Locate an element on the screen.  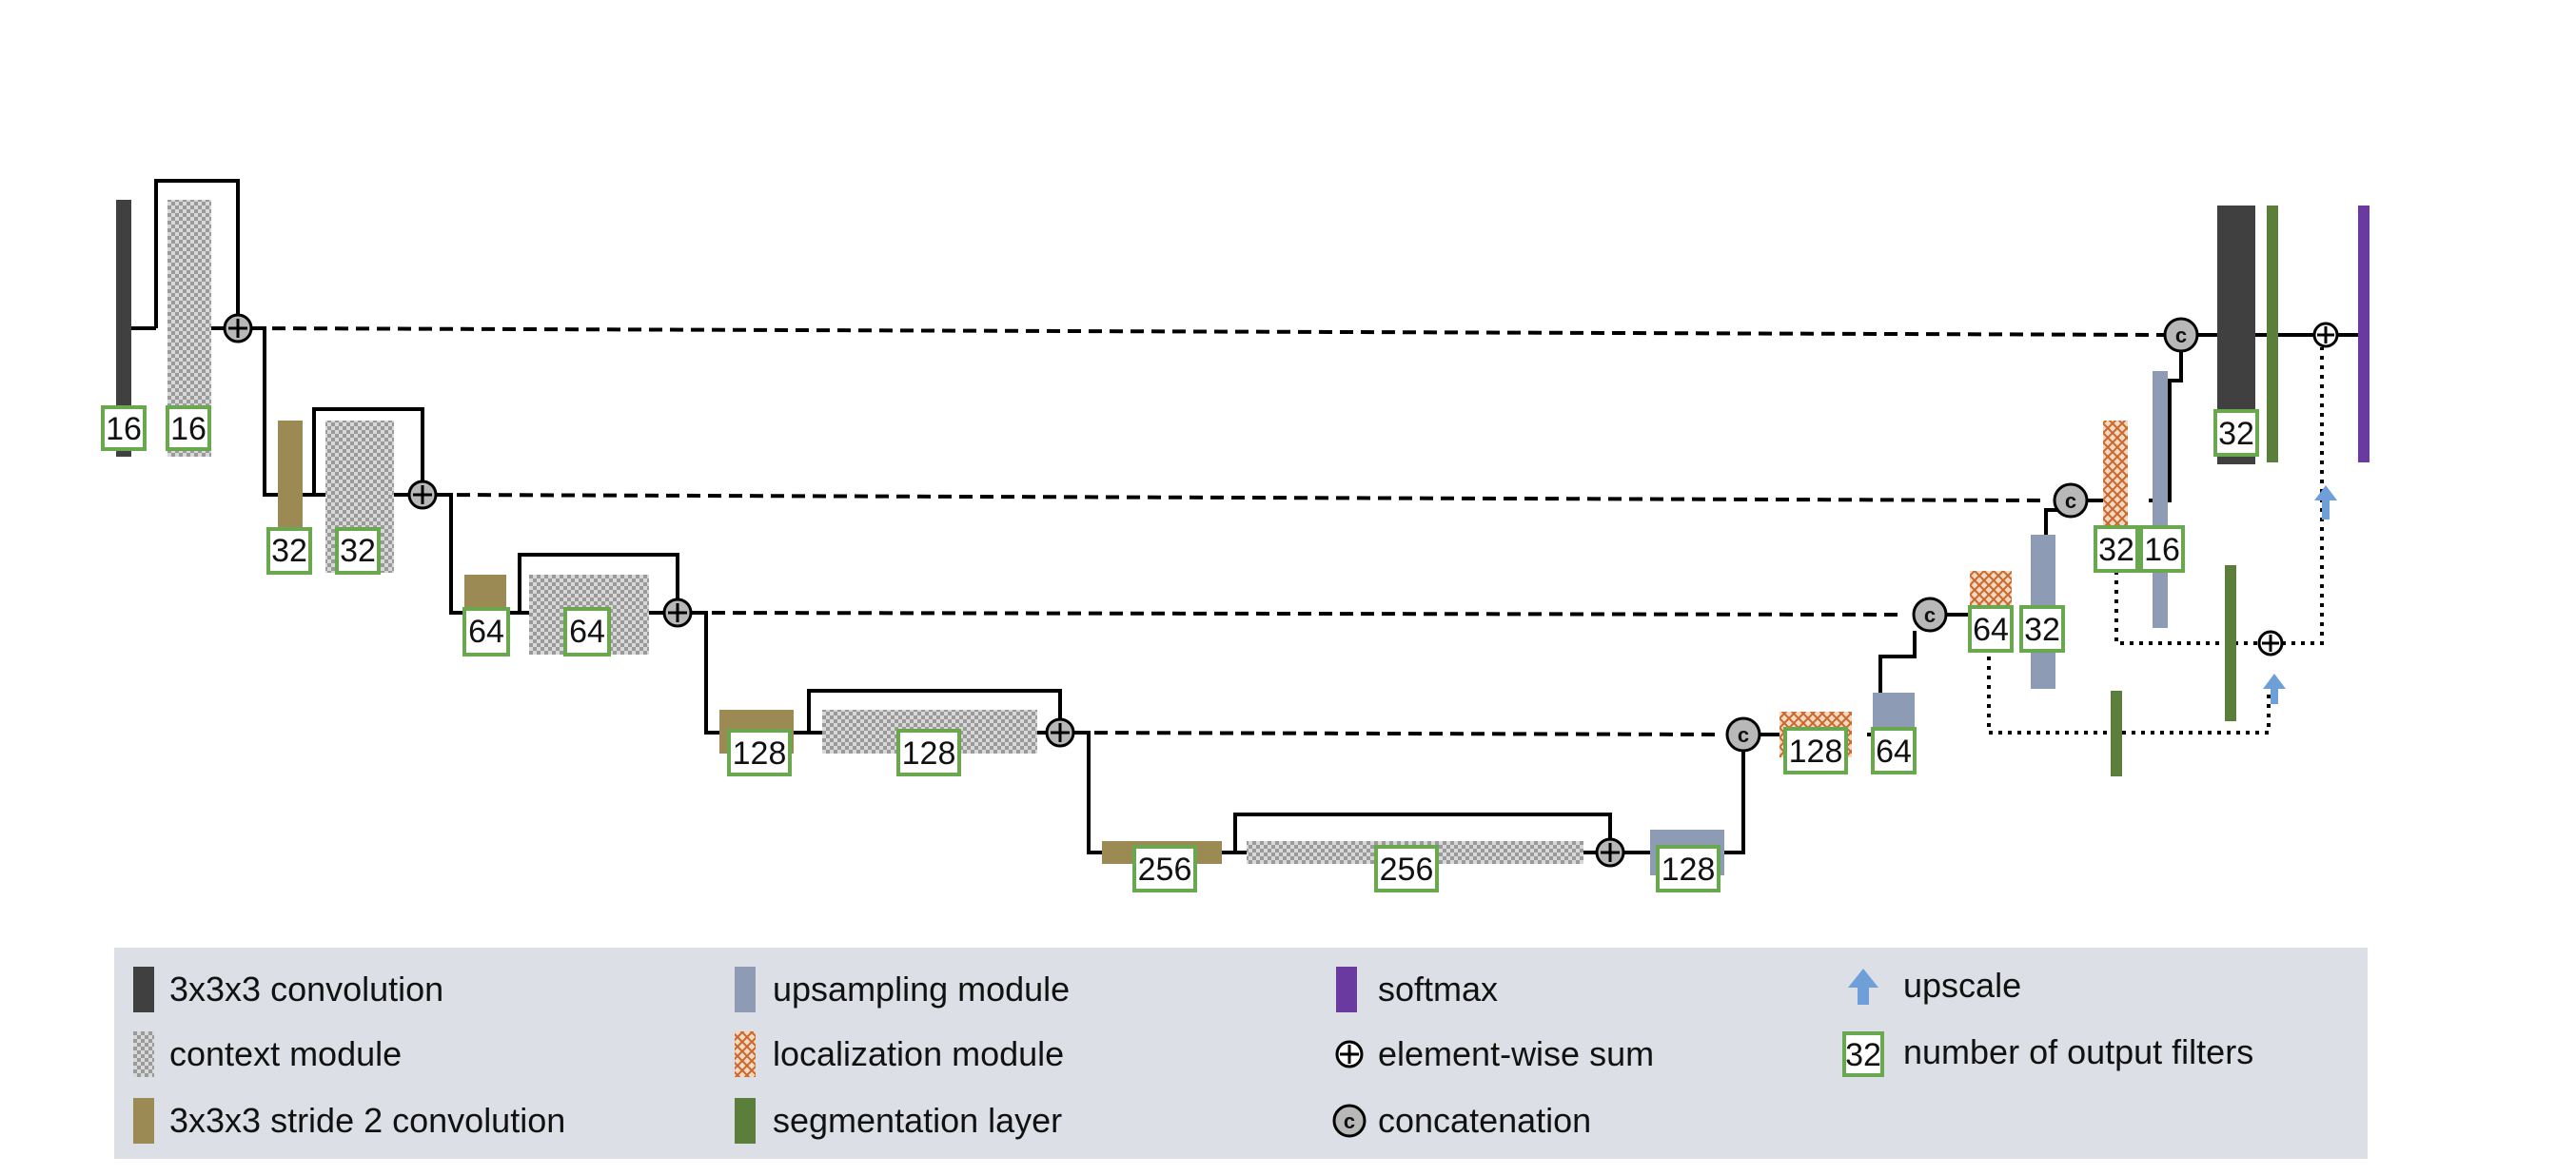
conn-l4-down is located at coordinates (1087, 792).